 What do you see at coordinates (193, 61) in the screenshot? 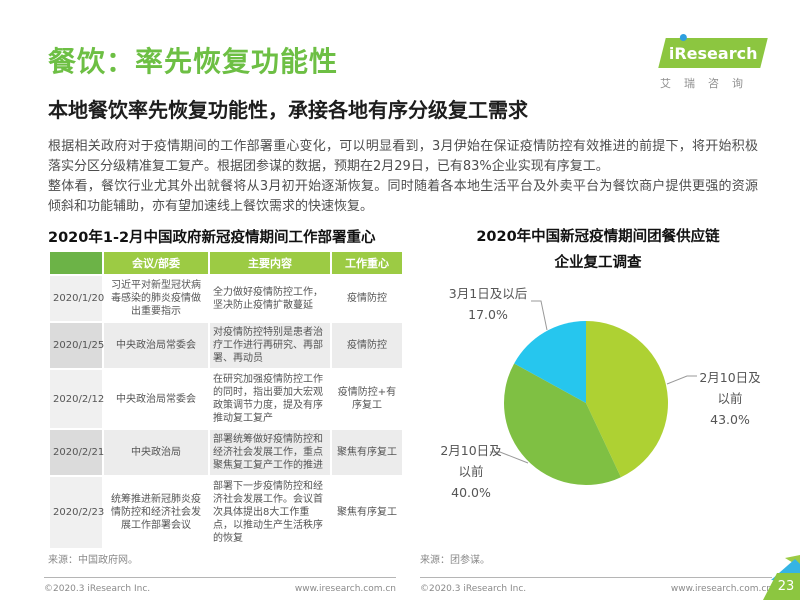
I see `page-title: 餐饮：率先恢复功能性` at bounding box center [193, 61].